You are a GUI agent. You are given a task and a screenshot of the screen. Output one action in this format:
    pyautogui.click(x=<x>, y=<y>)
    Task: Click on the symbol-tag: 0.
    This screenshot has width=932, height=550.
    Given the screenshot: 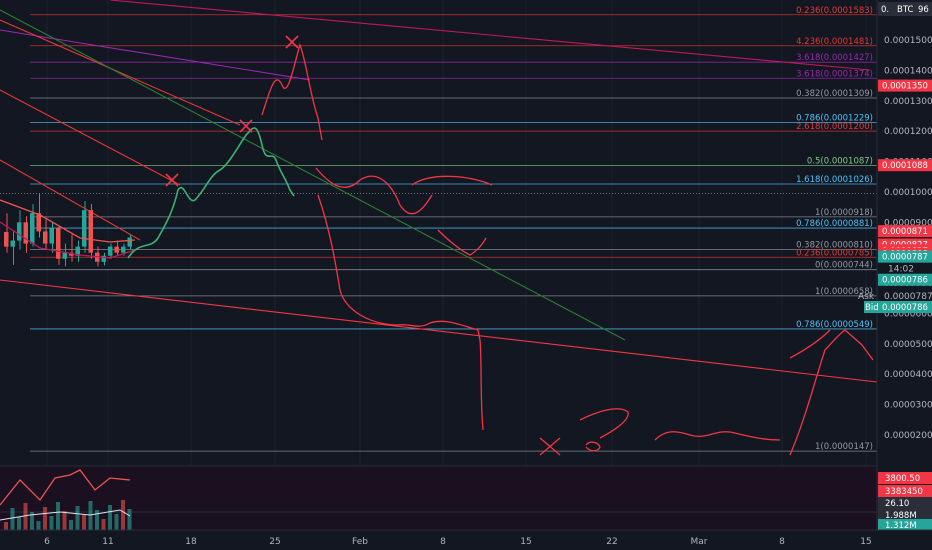 What is the action you would take?
    pyautogui.click(x=885, y=10)
    